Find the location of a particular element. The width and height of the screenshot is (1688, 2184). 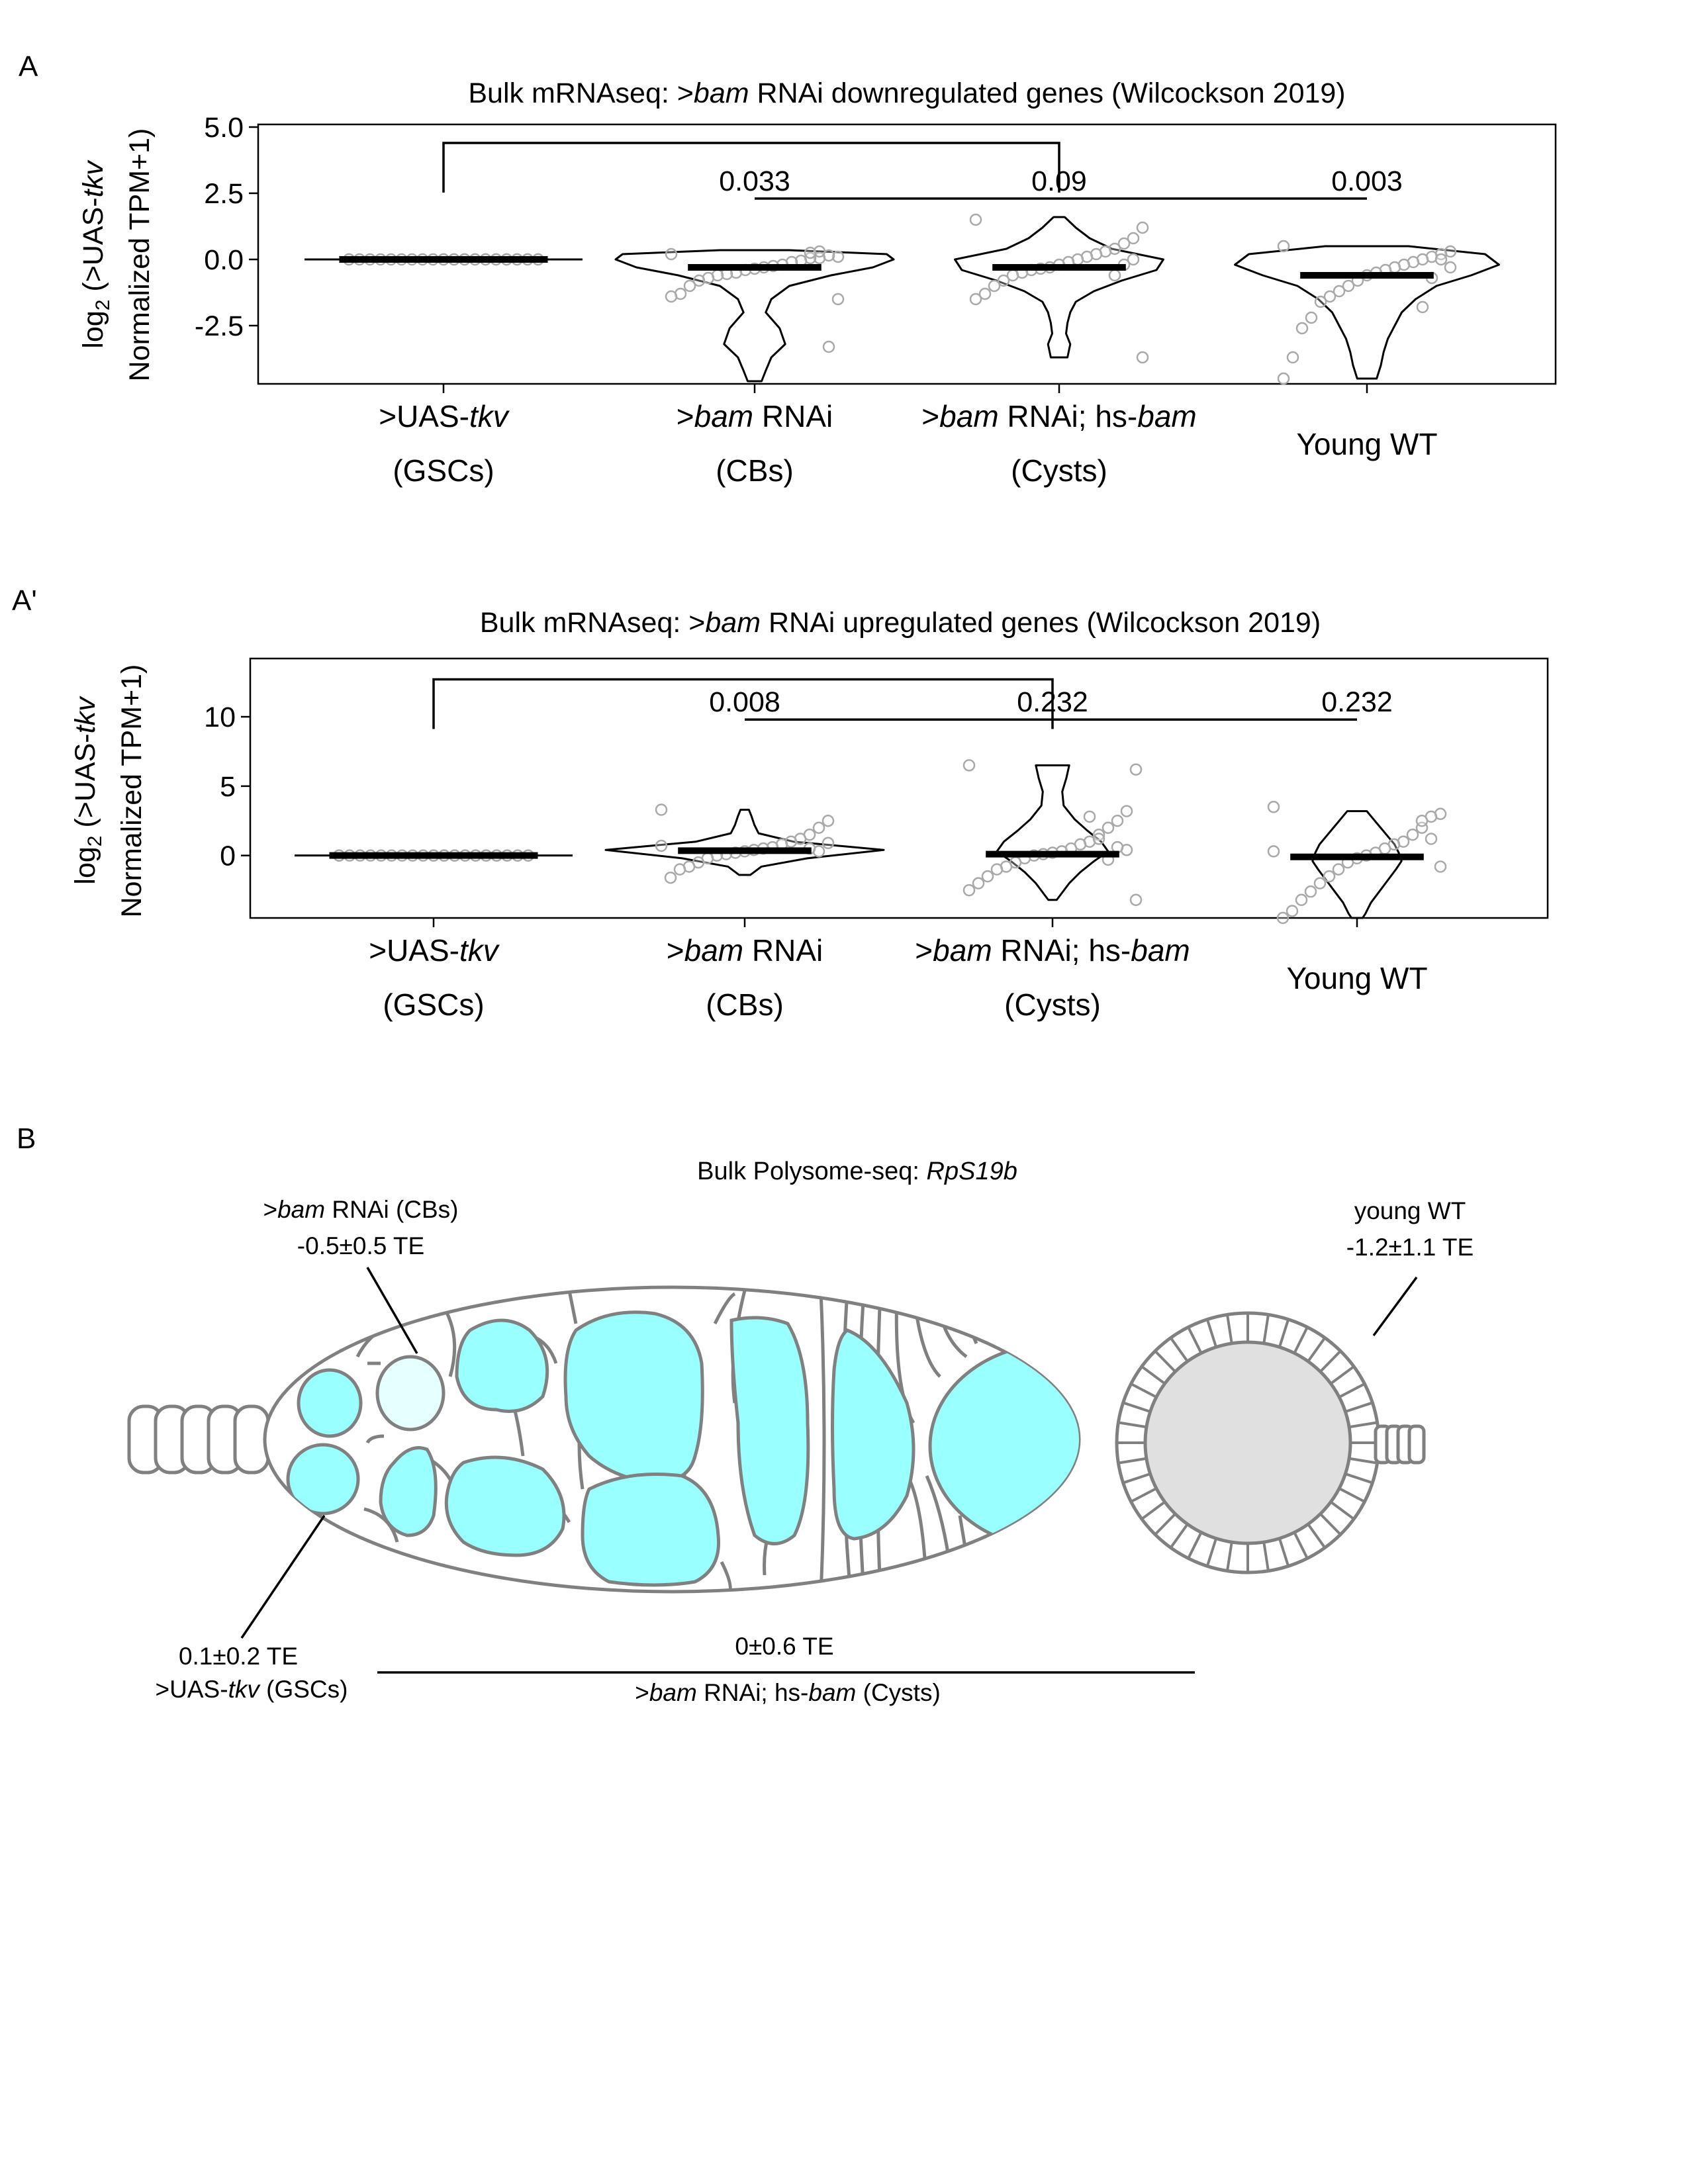

panel-a-prime-ylabel-sub: 2 is located at coordinates (95, 842).